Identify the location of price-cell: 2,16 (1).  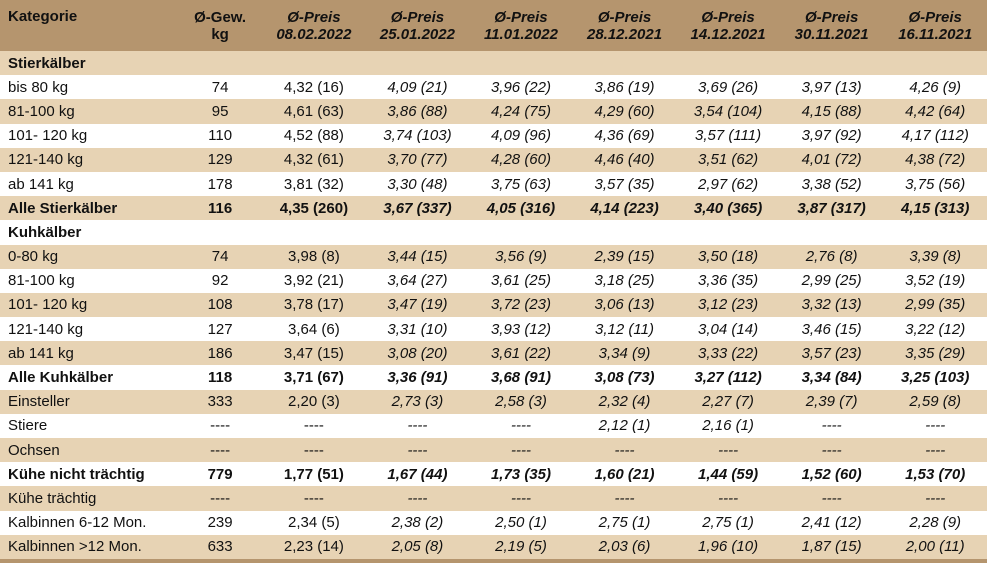
(728, 426).